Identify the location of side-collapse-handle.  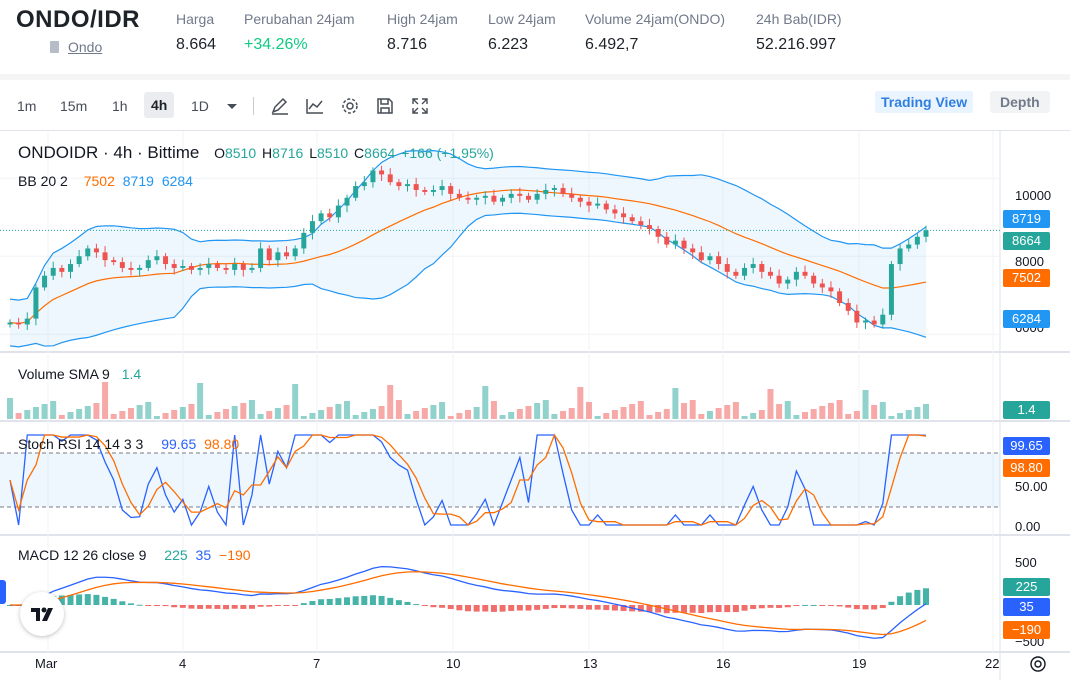
(3, 592).